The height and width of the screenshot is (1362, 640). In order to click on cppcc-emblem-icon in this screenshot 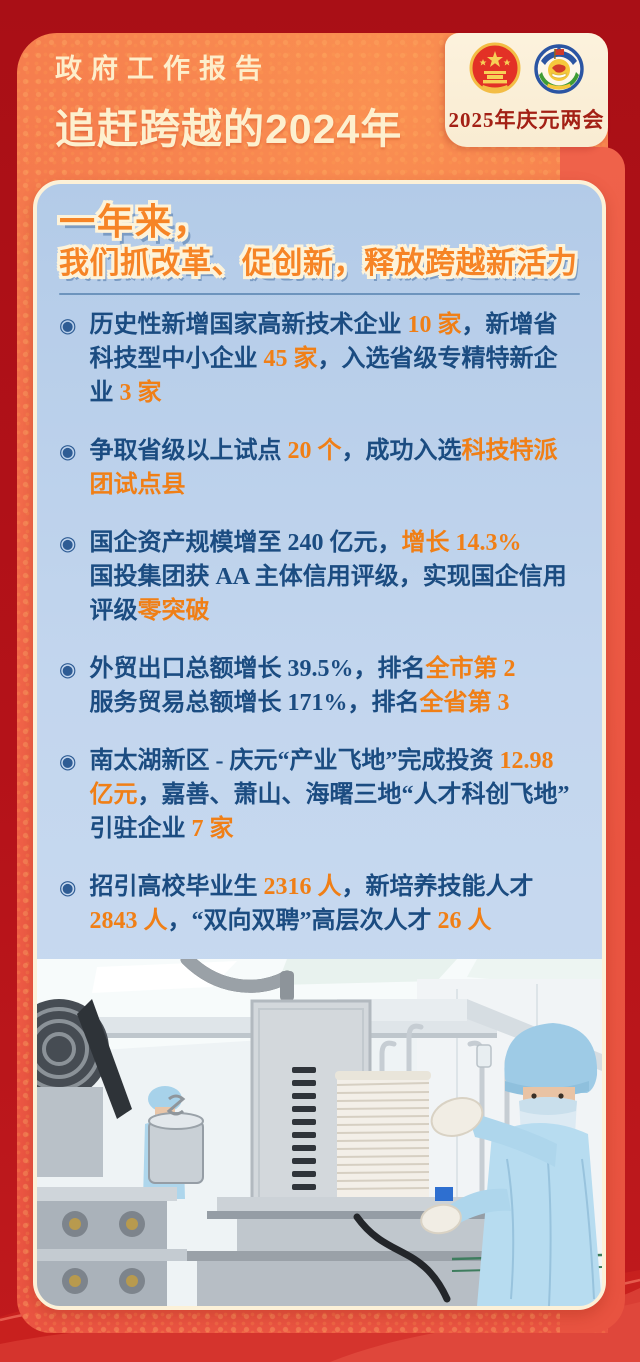, I will do `click(559, 71)`.